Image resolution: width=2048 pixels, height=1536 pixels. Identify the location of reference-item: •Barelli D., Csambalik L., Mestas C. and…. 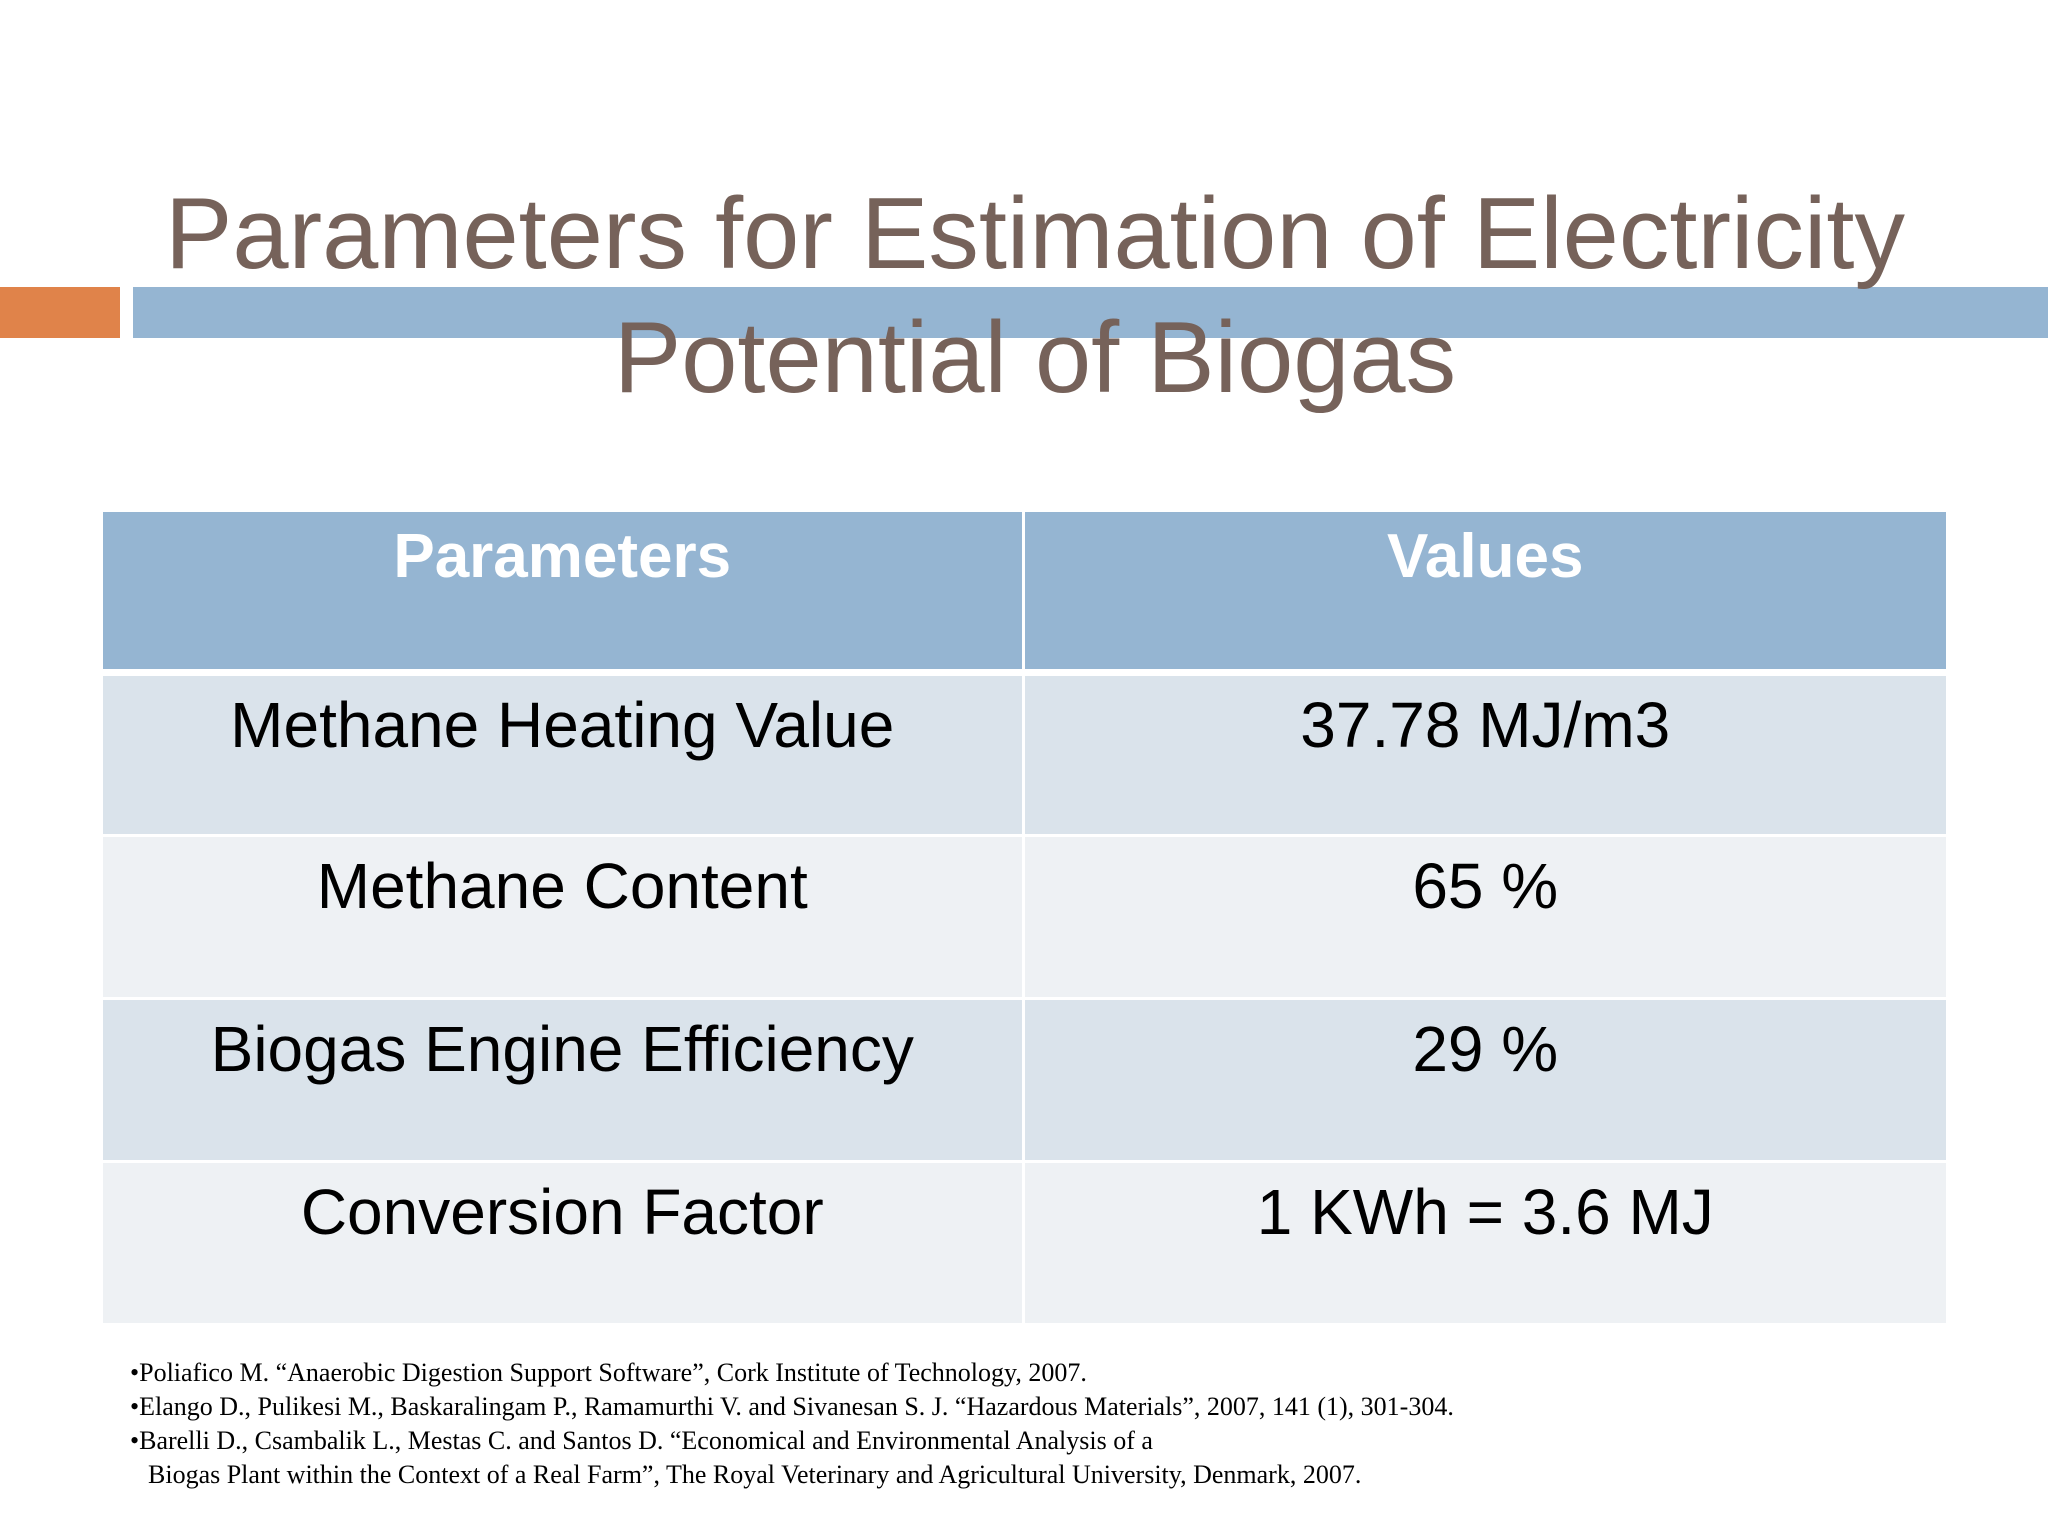
(641, 1440).